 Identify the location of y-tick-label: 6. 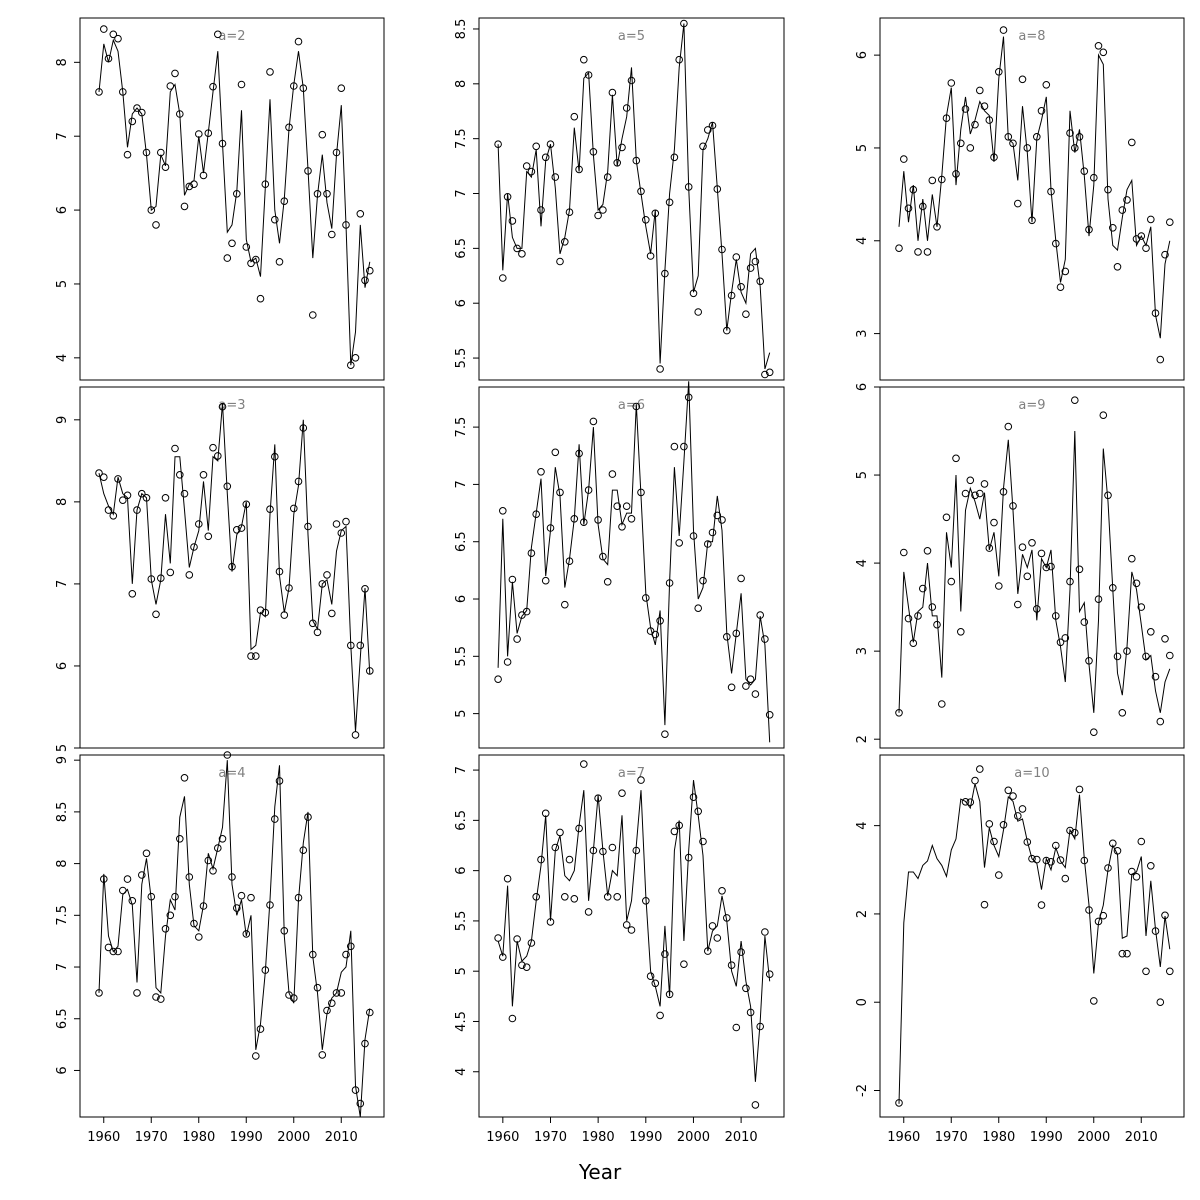
(461, 870).